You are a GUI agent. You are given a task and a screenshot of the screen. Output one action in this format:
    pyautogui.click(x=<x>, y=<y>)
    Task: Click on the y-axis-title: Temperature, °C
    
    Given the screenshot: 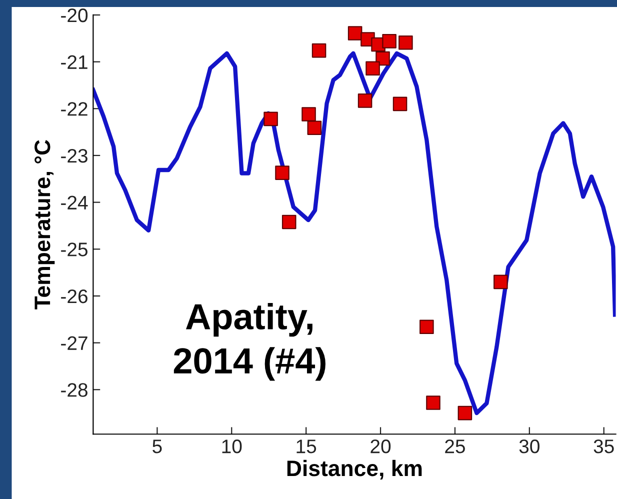 What is the action you would take?
    pyautogui.click(x=44, y=225)
    